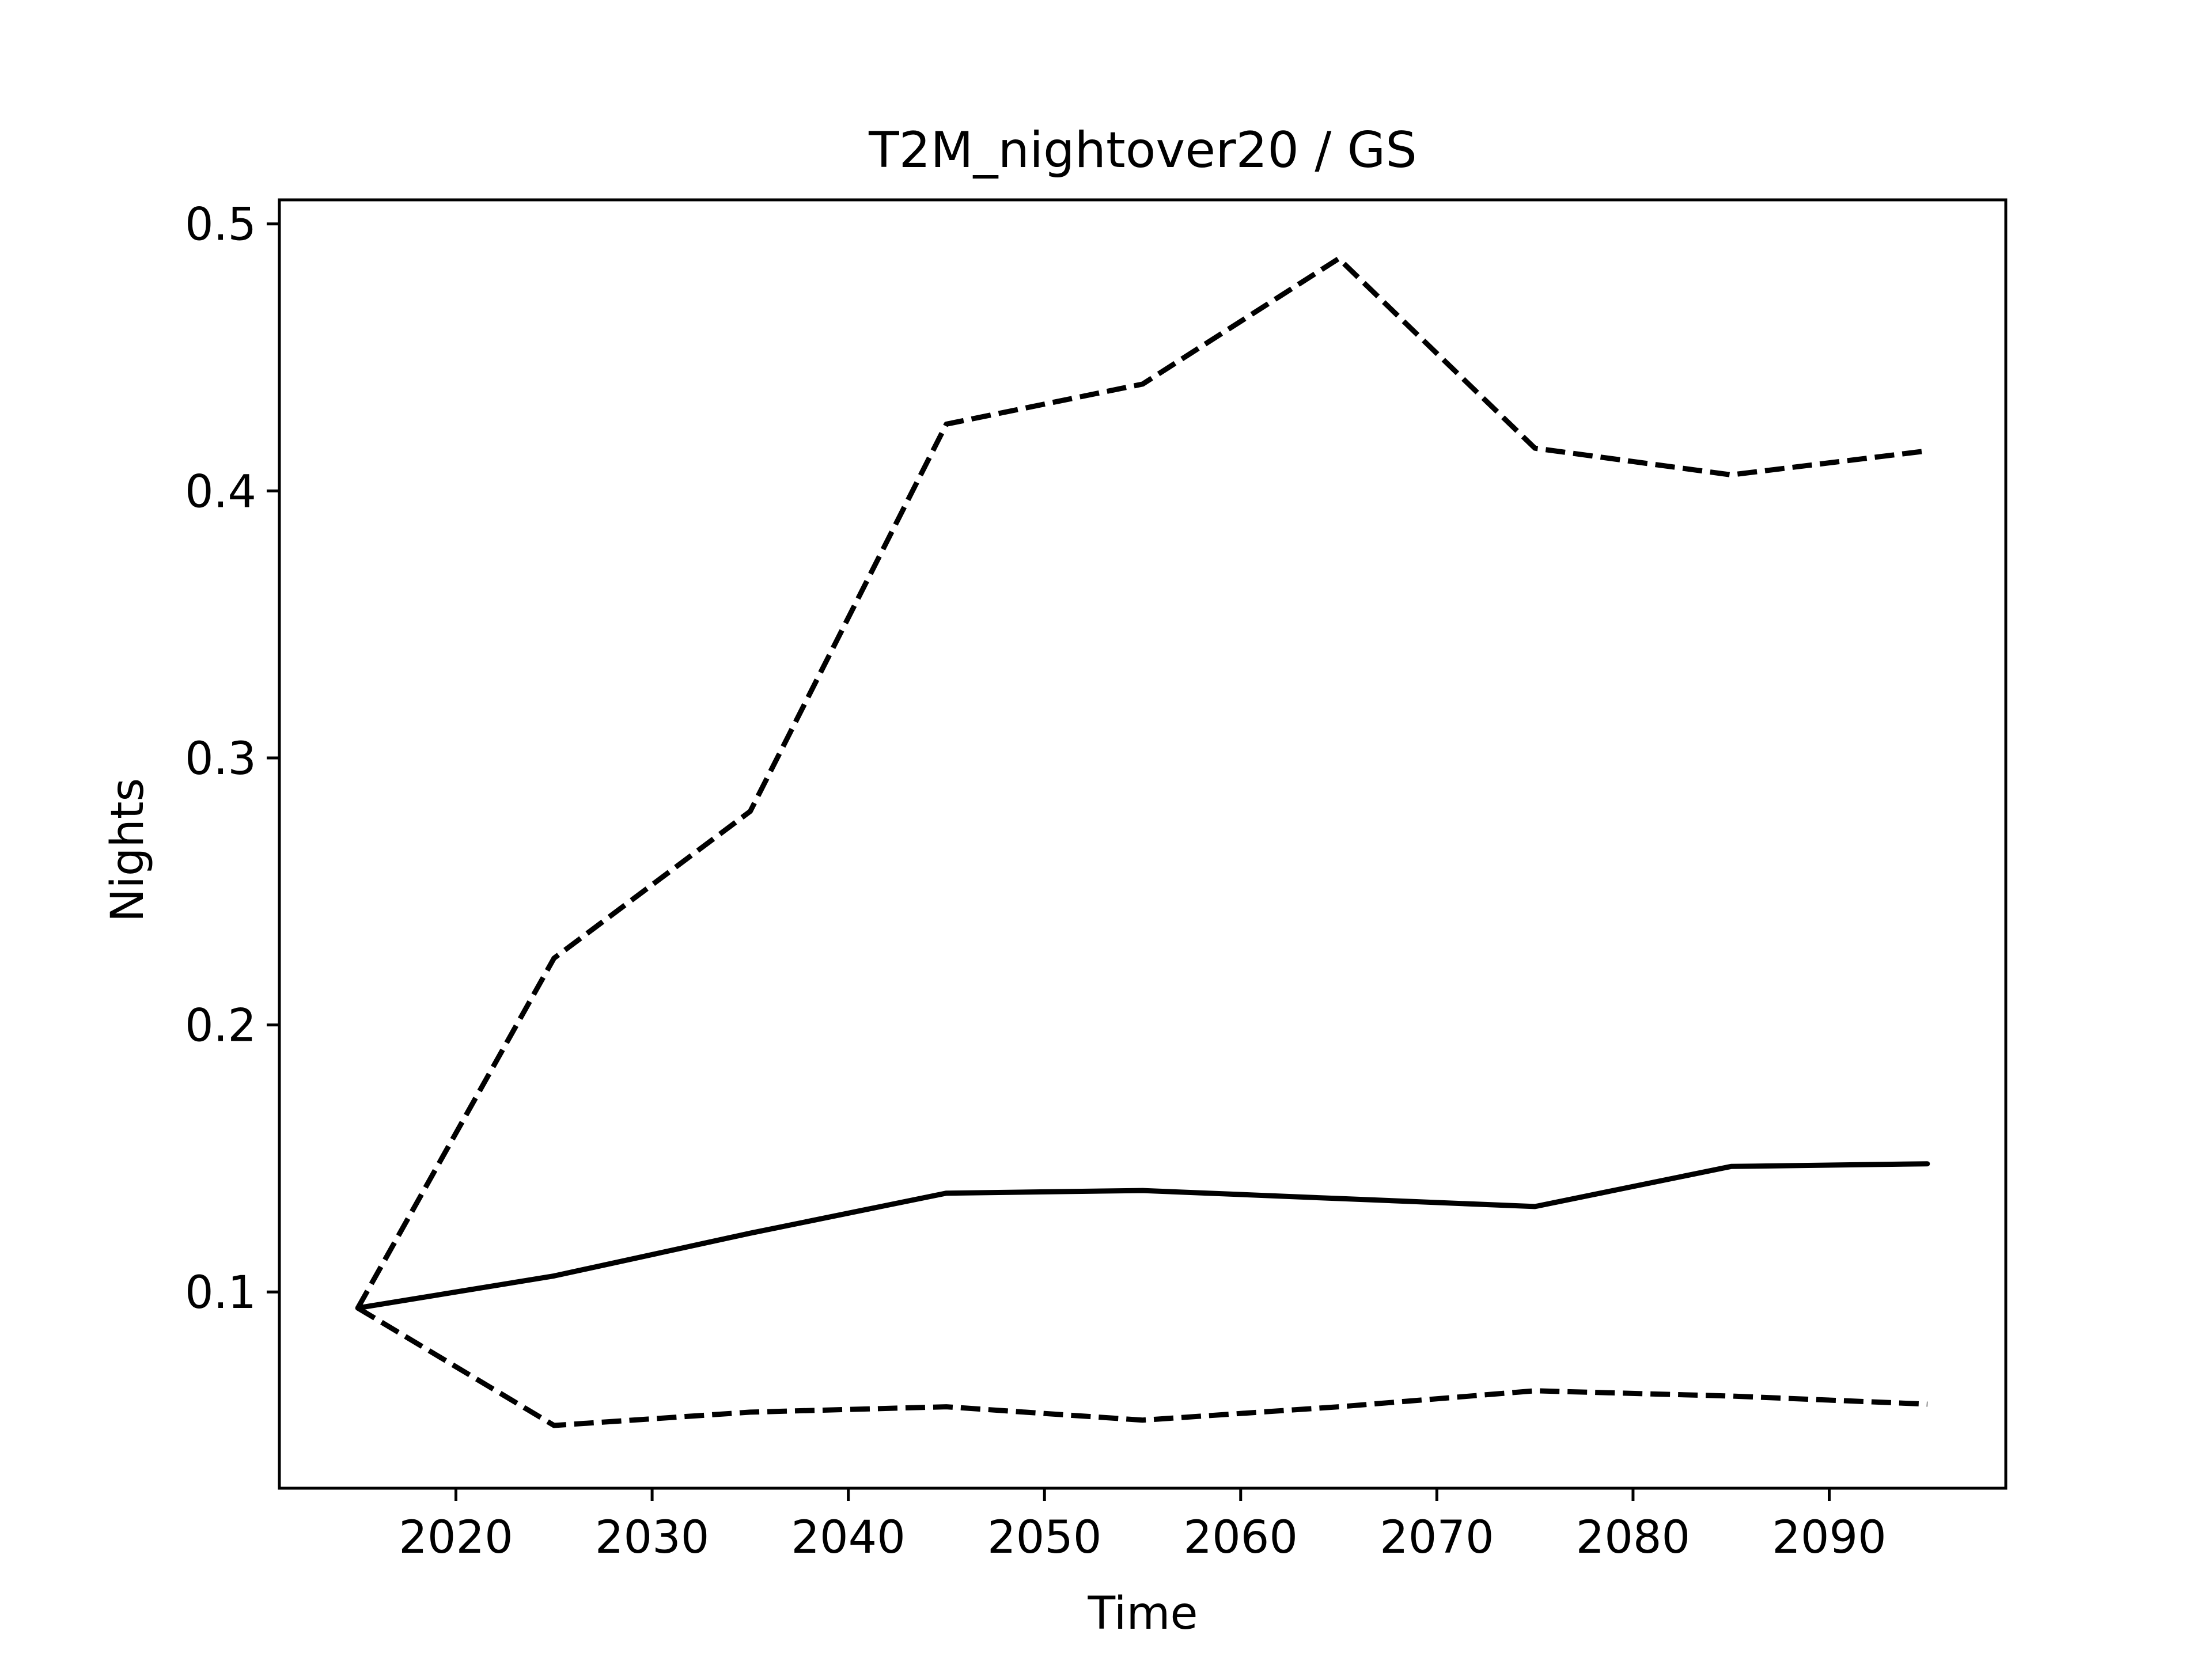 The image size is (2212, 1661). What do you see at coordinates (128, 850) in the screenshot?
I see `y-axis-label: Nights` at bounding box center [128, 850].